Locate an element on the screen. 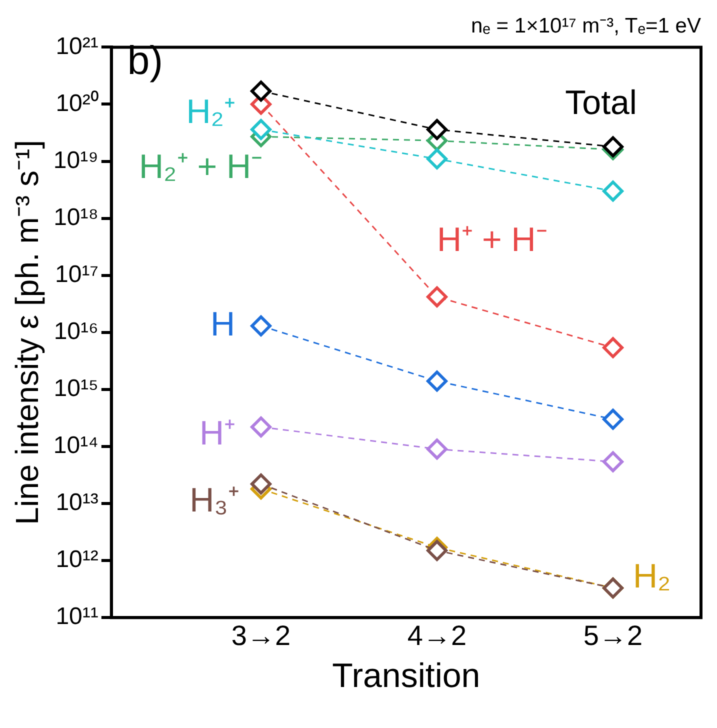 Image resolution: width=717 pixels, height=728 pixels. series-label: H⁺ is located at coordinates (217, 433).